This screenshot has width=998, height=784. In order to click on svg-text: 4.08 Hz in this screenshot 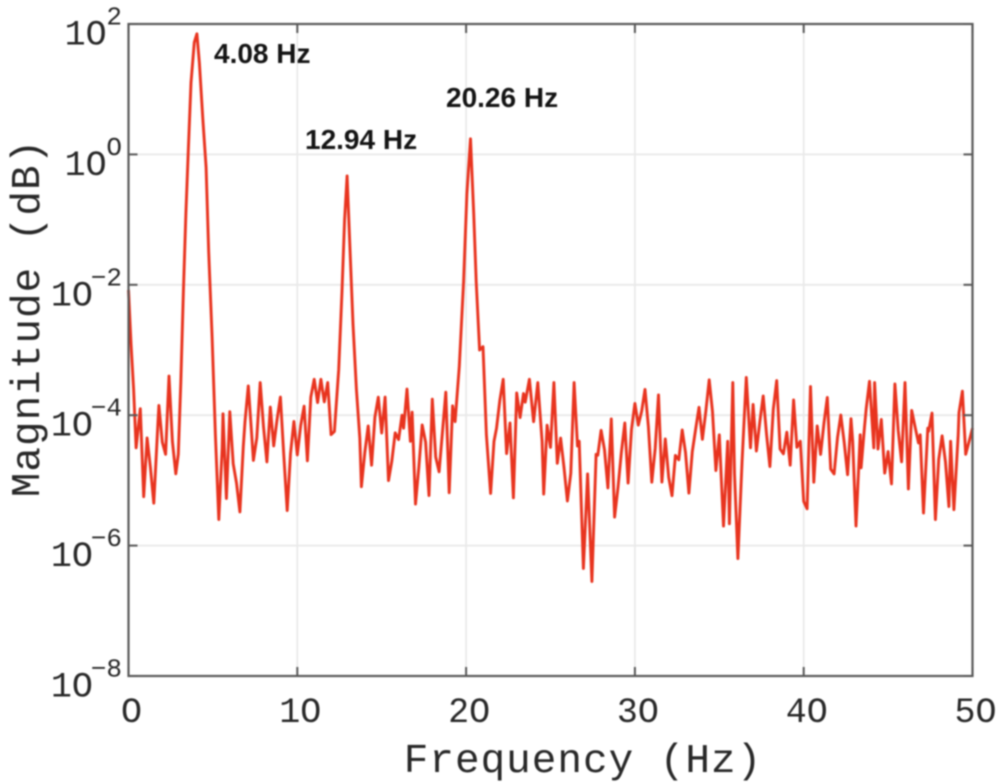, I will do `click(262, 53)`.